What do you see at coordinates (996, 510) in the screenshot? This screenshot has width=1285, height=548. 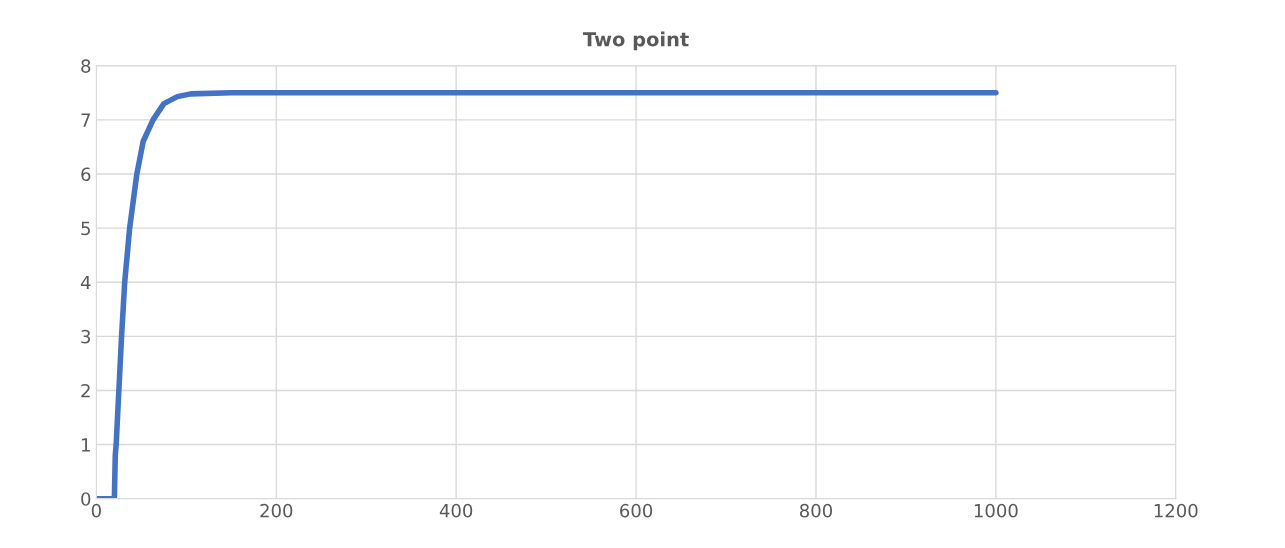 I see `x-tick-label: 1000` at bounding box center [996, 510].